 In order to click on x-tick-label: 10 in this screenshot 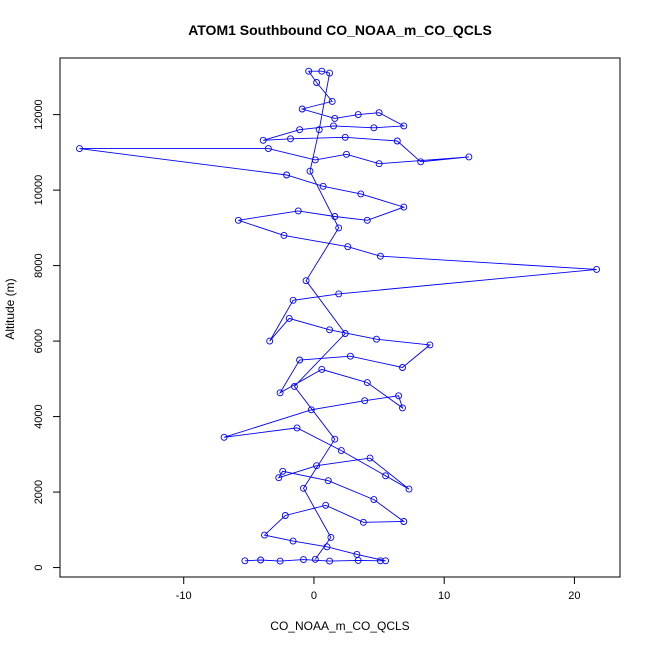, I will do `click(444, 596)`.